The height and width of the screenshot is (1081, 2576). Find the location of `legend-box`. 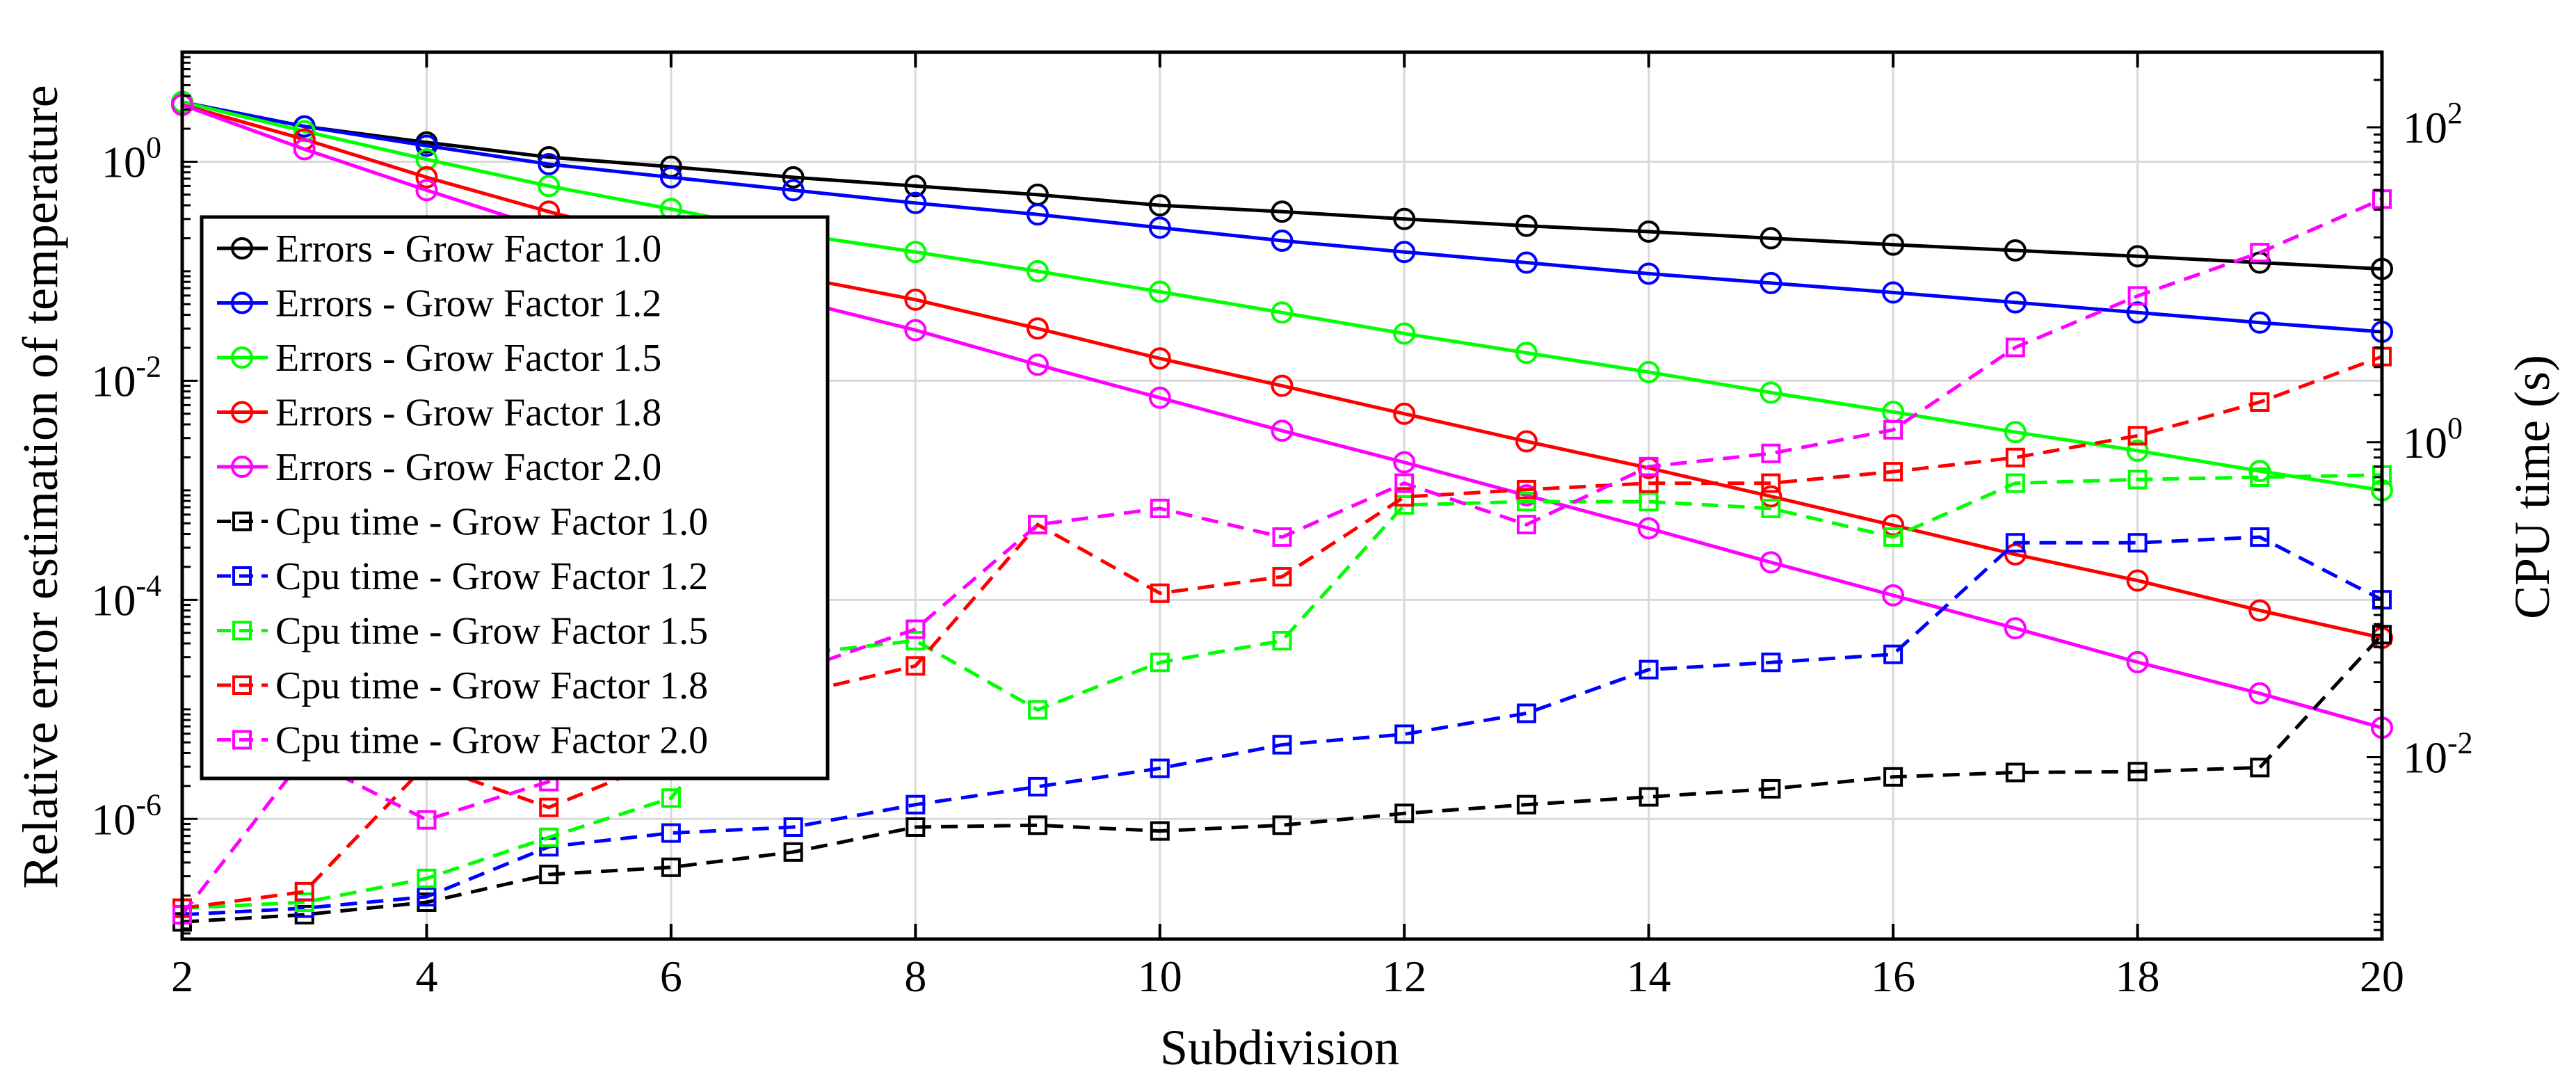

legend-box is located at coordinates (515, 498).